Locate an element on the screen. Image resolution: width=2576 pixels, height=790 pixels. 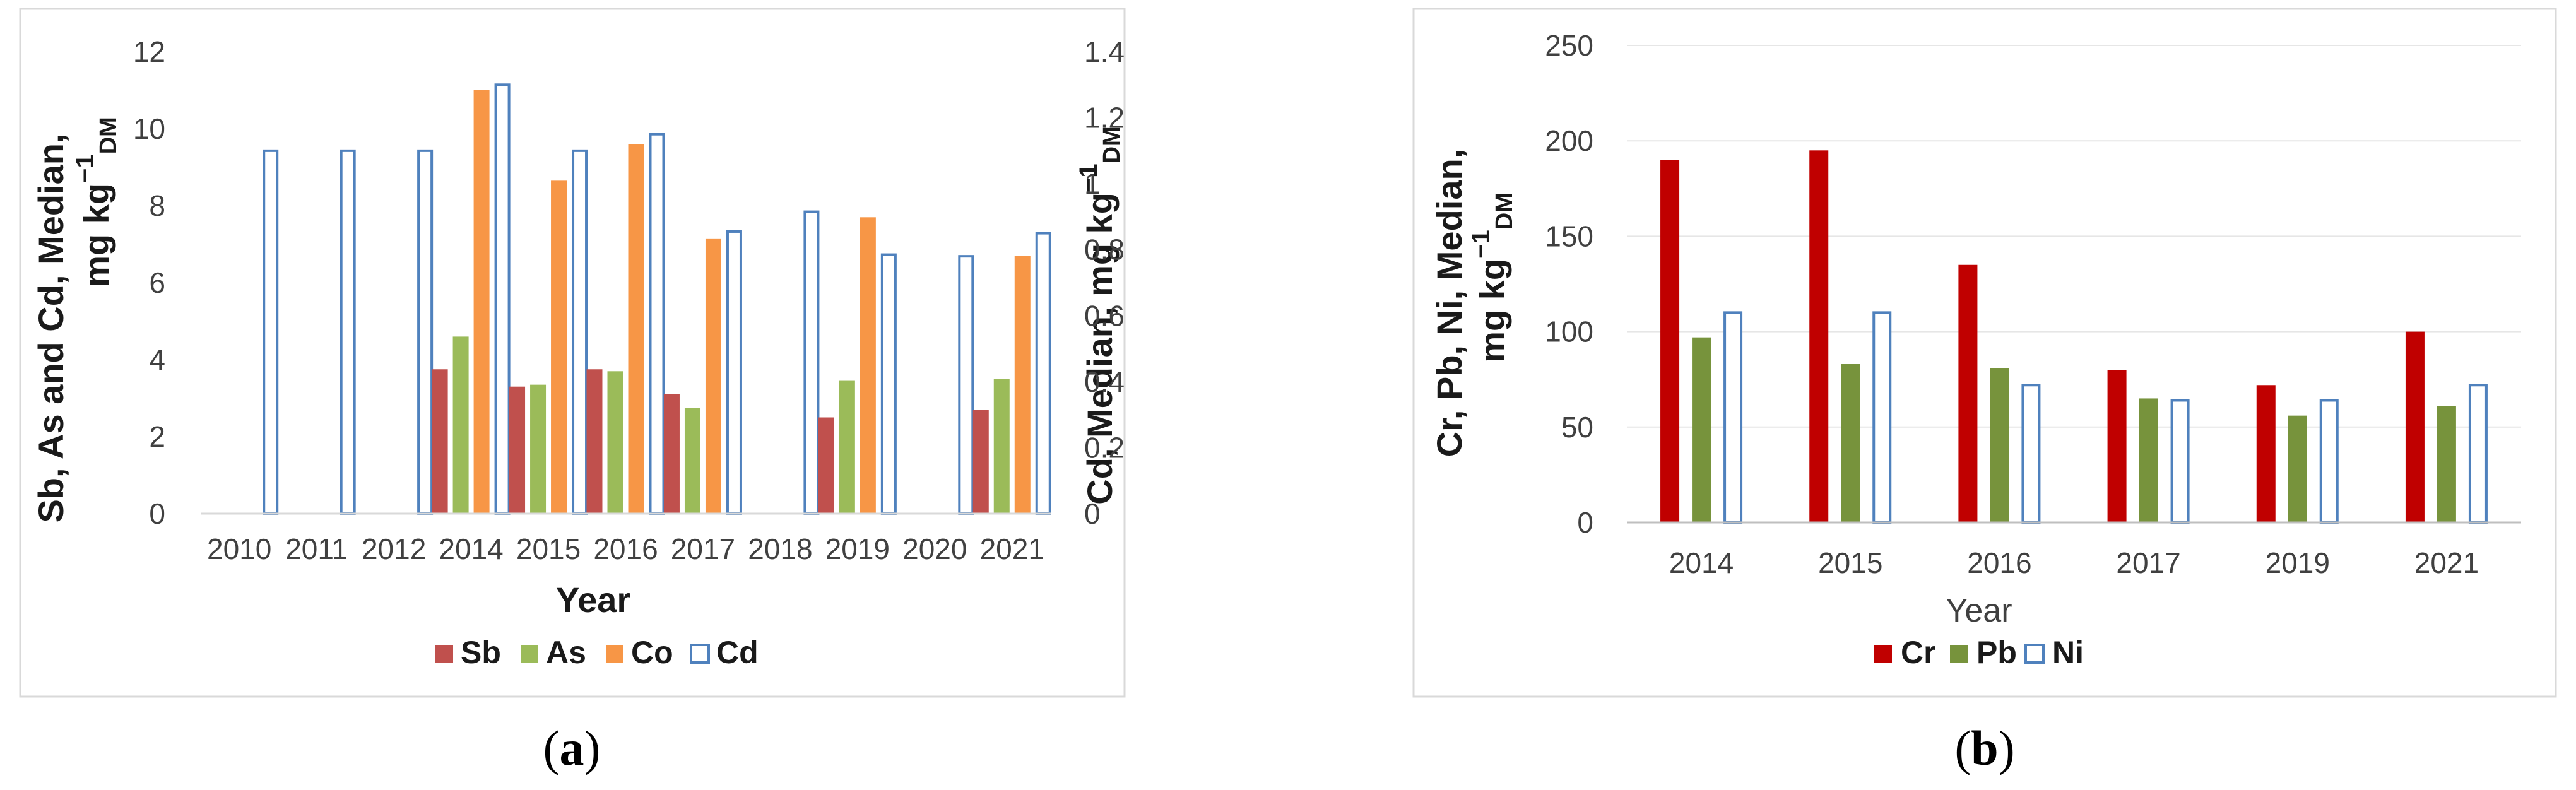
a-left-ytick-label: 10 is located at coordinates (149, 128).